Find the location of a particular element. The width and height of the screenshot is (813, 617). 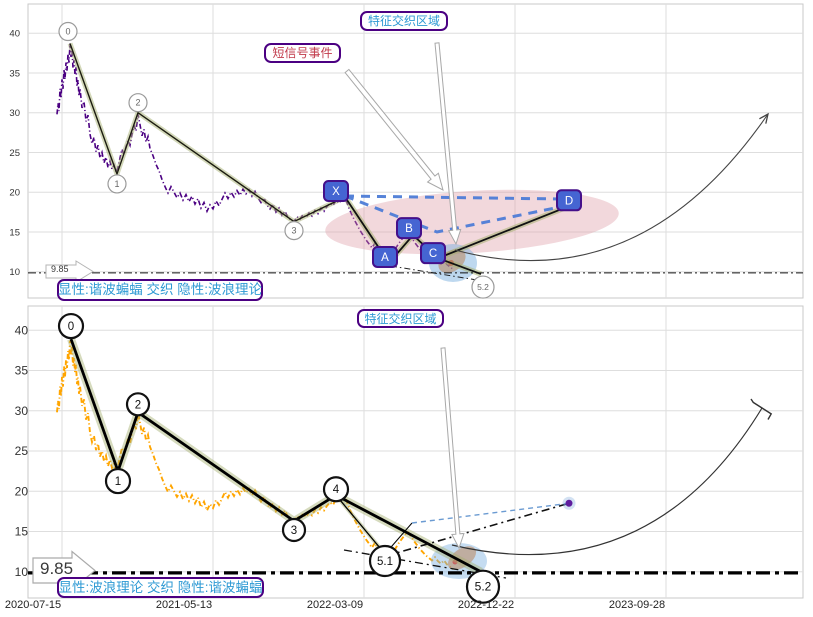

harmonic-box-label: B is located at coordinates (409, 229).